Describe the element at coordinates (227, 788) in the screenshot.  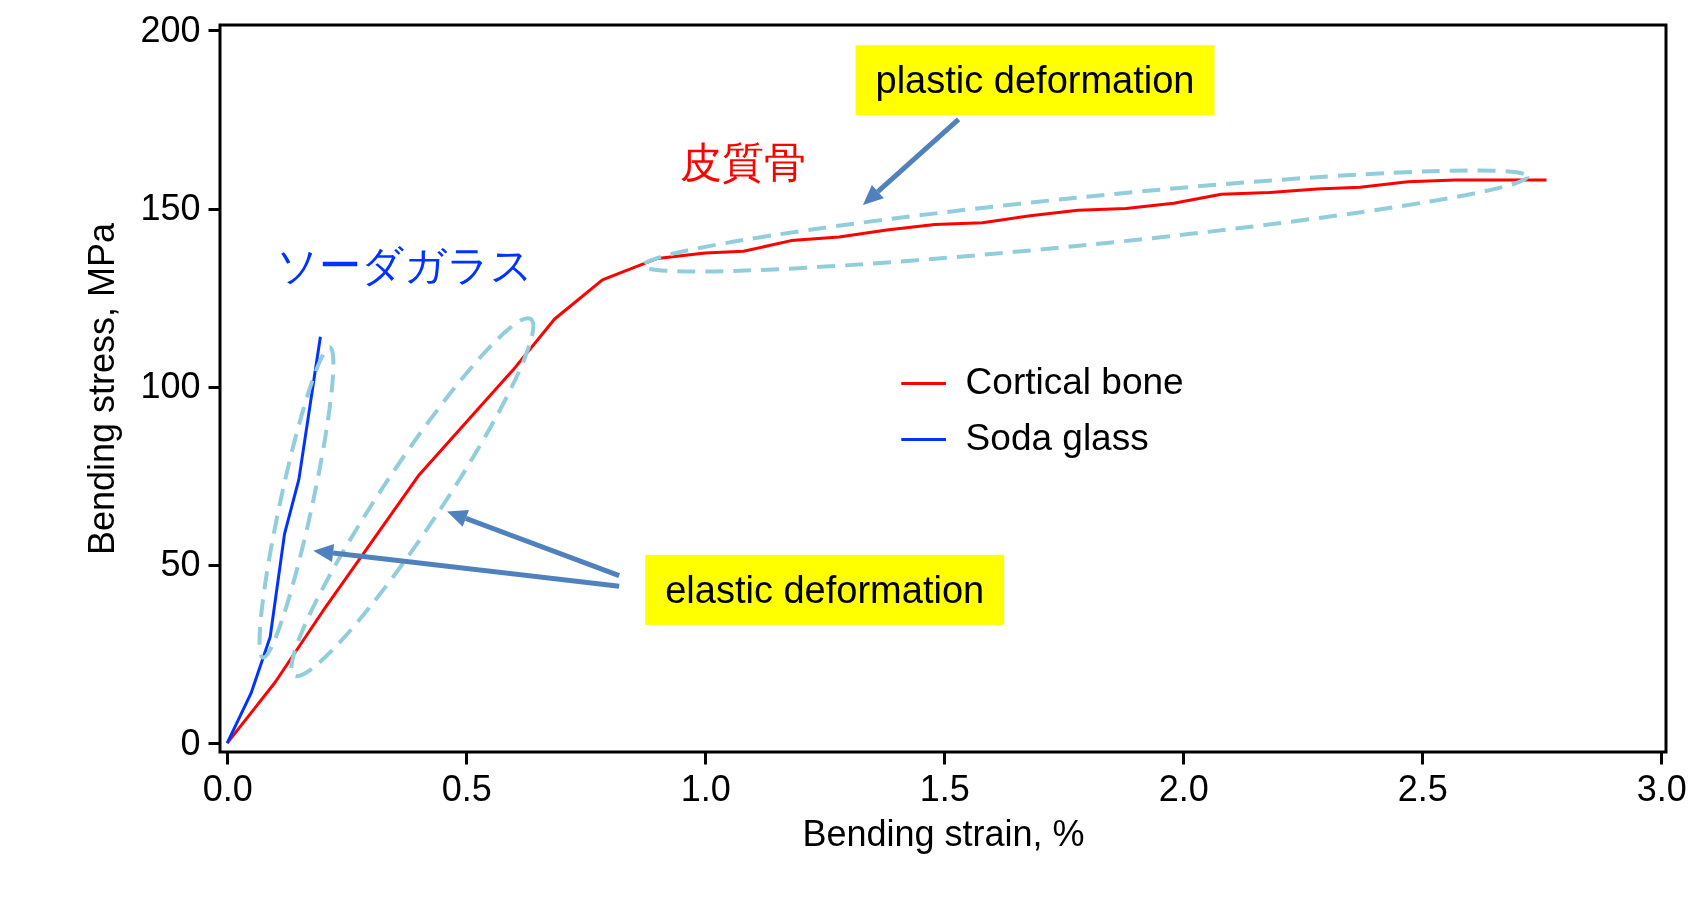
I see `x-tick-label: 0.0` at that location.